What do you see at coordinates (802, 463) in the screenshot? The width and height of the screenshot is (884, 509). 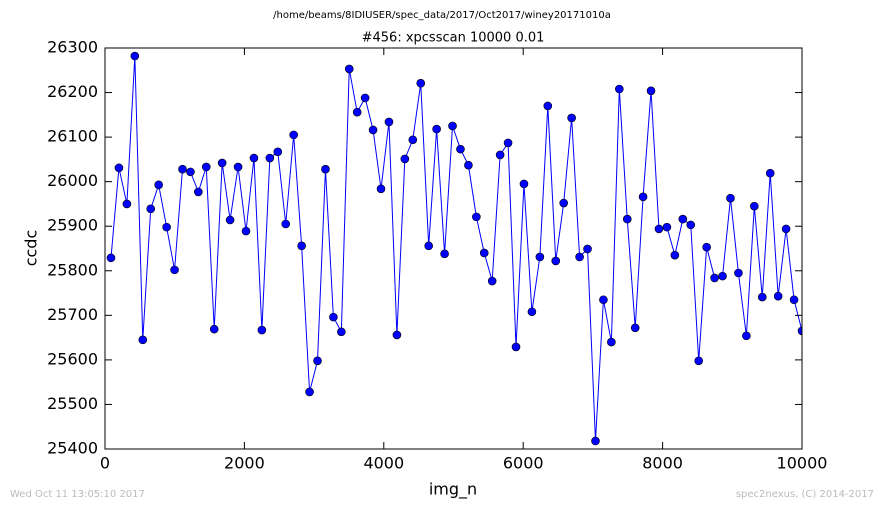 I see `x-tick-label: 10000` at bounding box center [802, 463].